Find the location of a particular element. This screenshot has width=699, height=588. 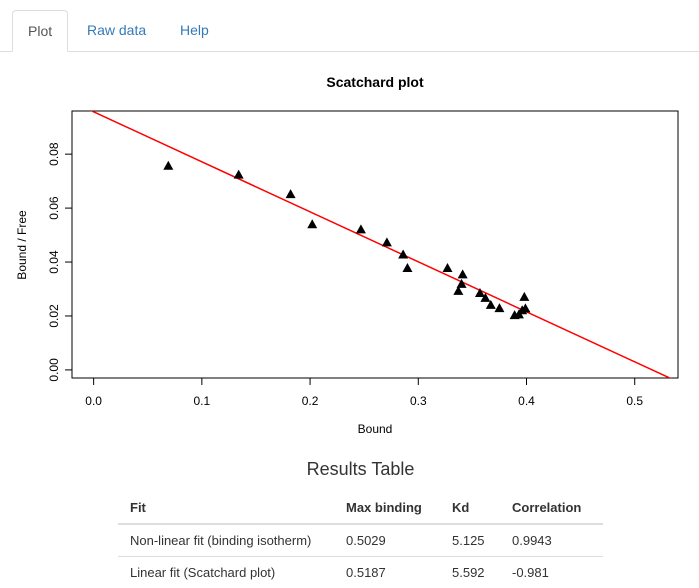

header-fit: Fit is located at coordinates (226, 509).